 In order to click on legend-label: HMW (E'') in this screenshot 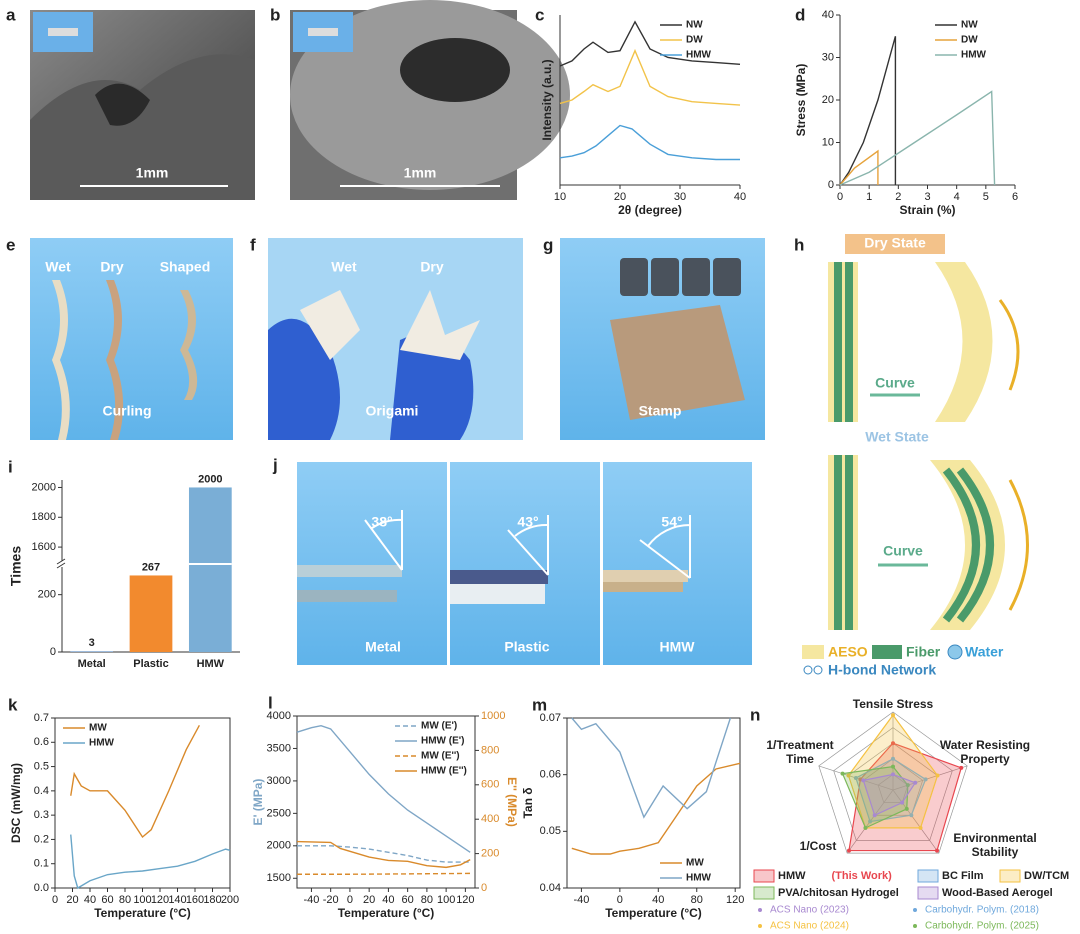, I will do `click(444, 771)`.